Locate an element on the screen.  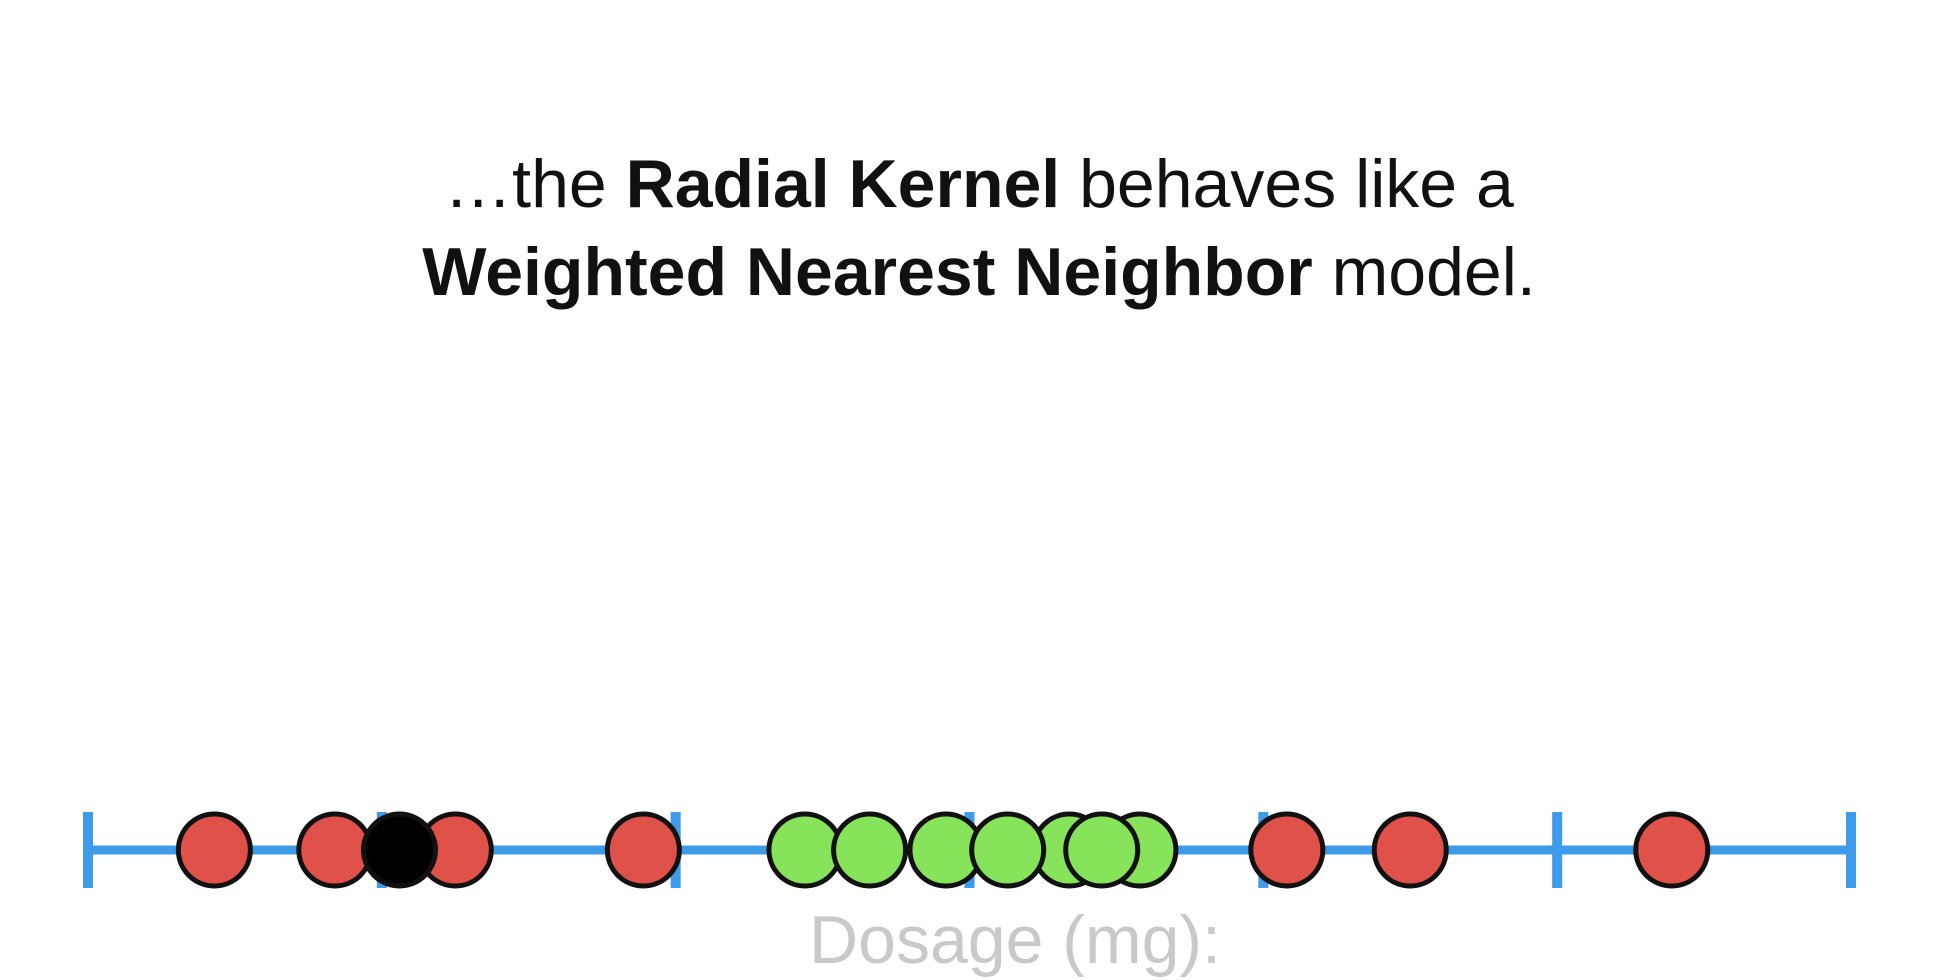
data-points is located at coordinates (943, 850).